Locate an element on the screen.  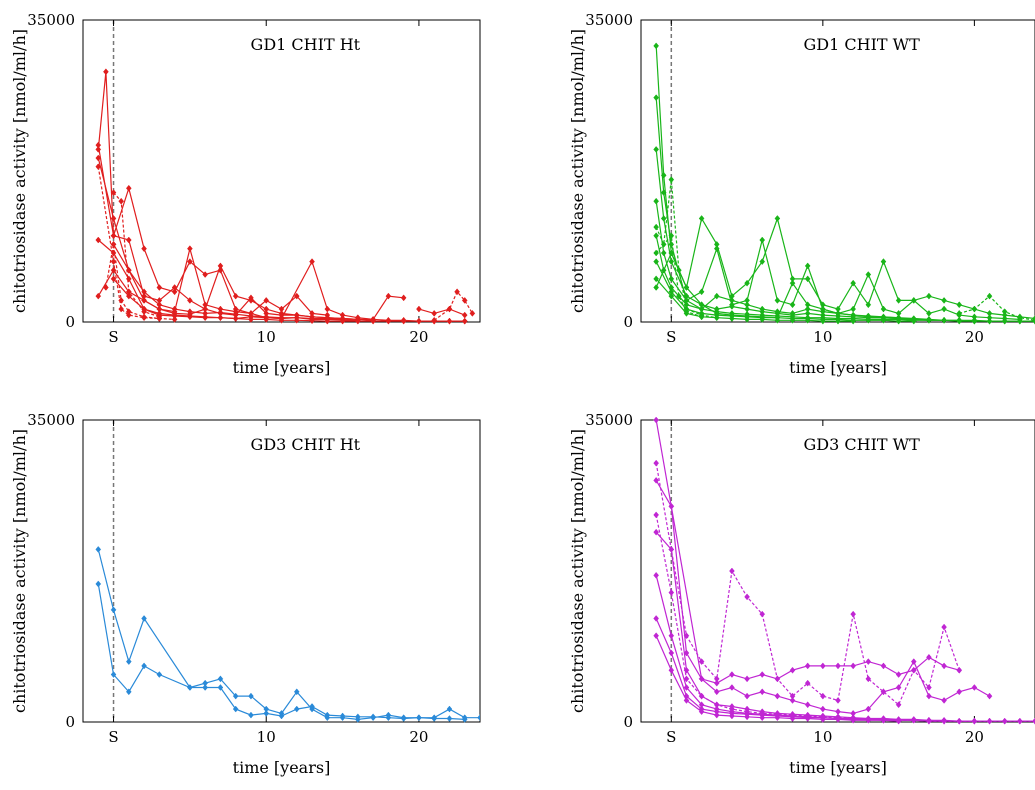
x-tick-label: S is located at coordinates (671, 737).